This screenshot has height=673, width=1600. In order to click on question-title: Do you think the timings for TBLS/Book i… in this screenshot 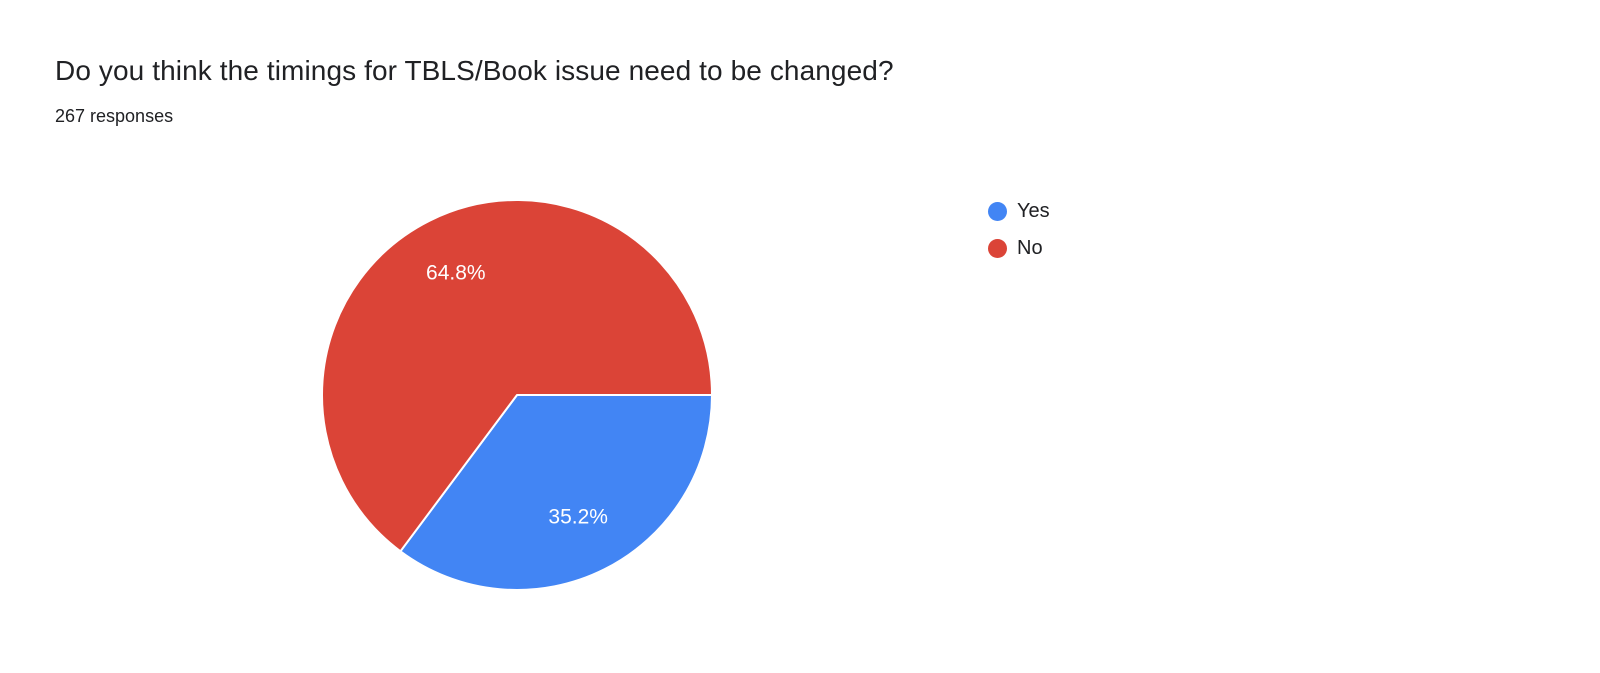, I will do `click(474, 70)`.